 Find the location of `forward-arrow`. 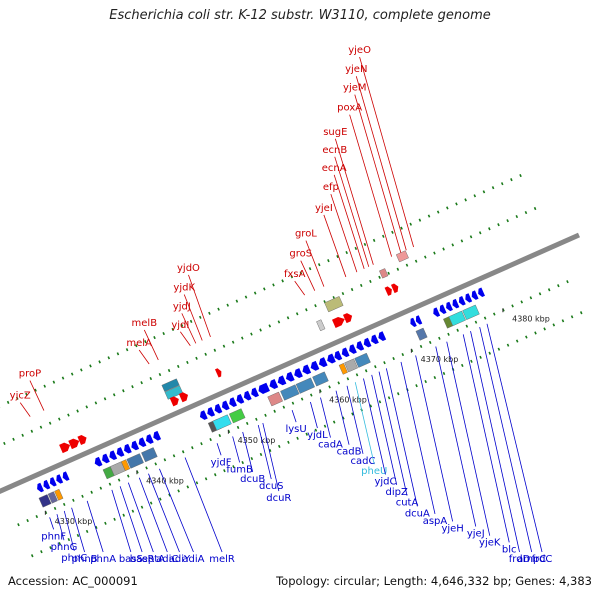

forward-arrow is located at coordinates (183, 397).